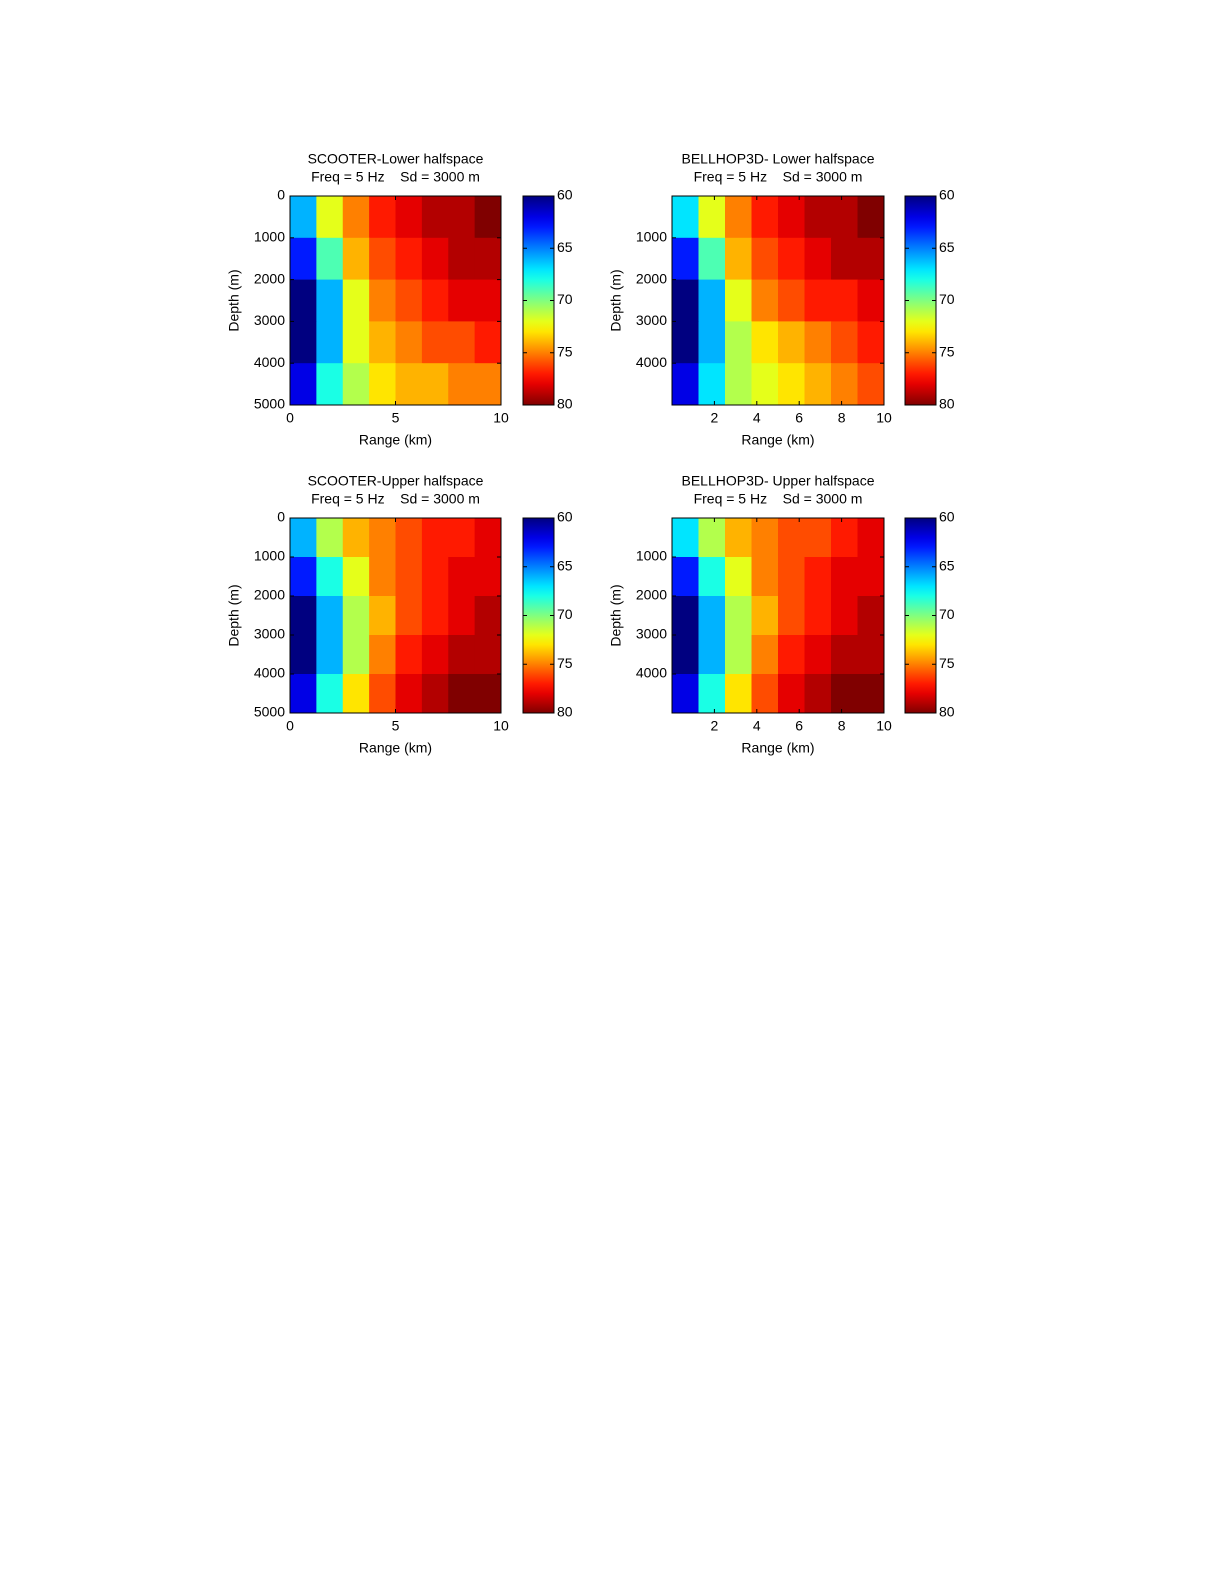 The width and height of the screenshot is (1224, 1584). What do you see at coordinates (842, 726) in the screenshot?
I see `x-tick-label: 8` at bounding box center [842, 726].